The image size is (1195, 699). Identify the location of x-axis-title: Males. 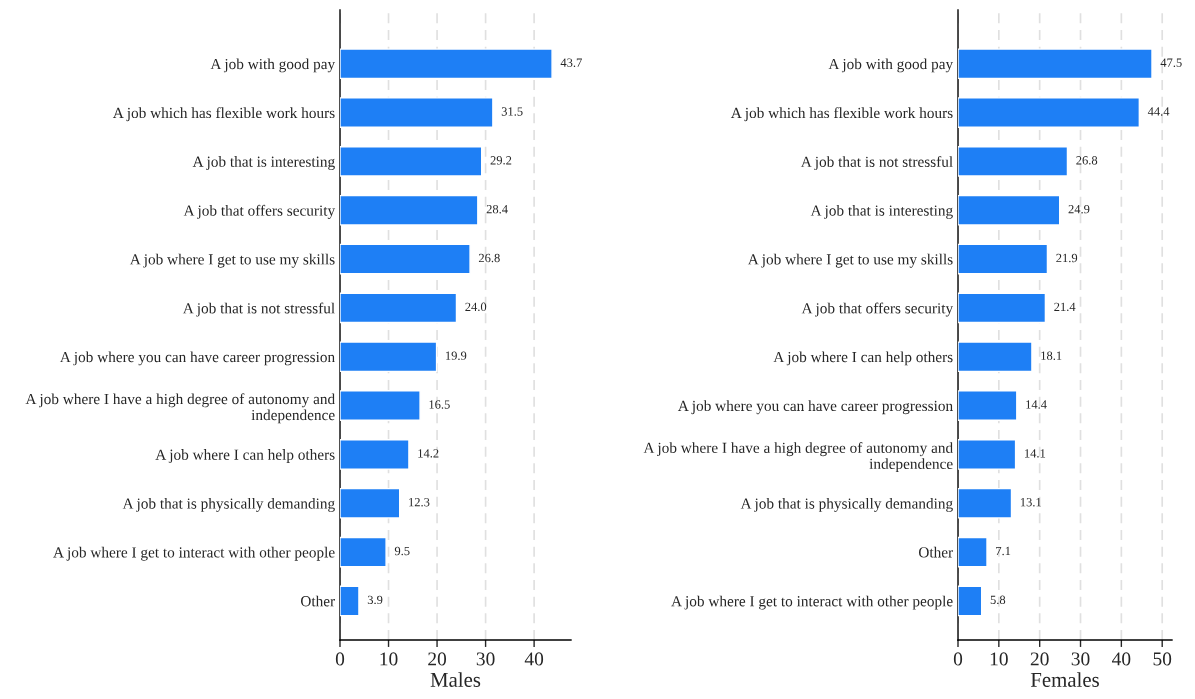
(455, 679).